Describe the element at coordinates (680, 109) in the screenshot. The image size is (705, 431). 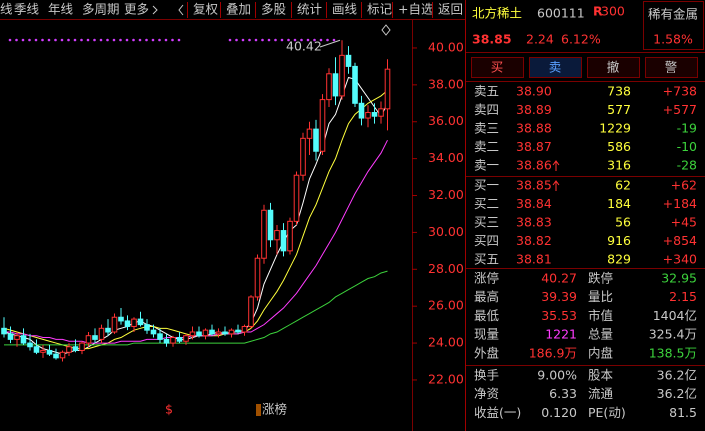
I see `book-delta: +577` at that location.